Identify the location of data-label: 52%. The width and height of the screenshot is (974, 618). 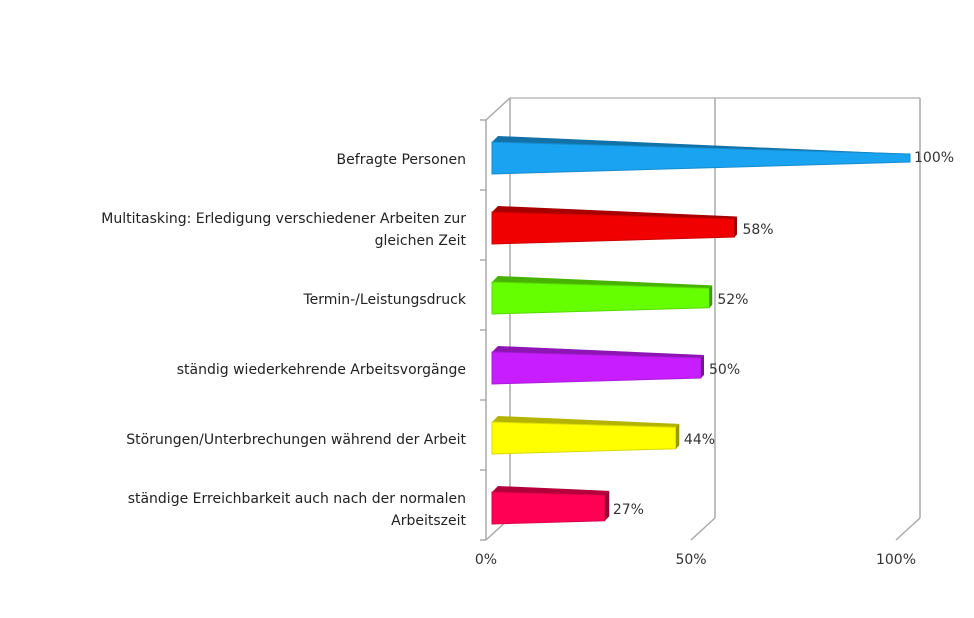
(733, 300).